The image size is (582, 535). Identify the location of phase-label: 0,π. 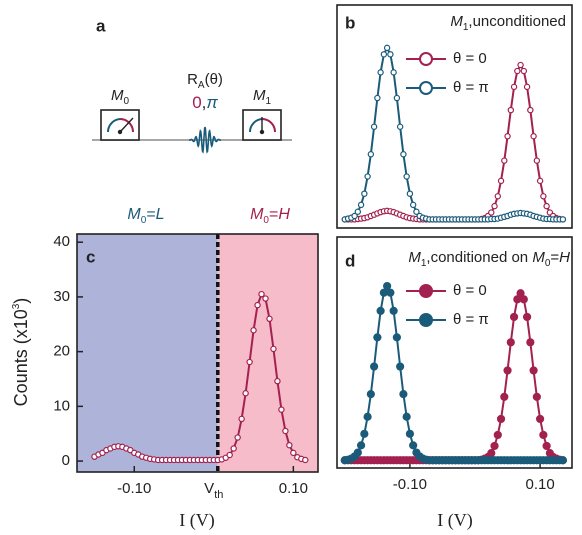
(205, 102).